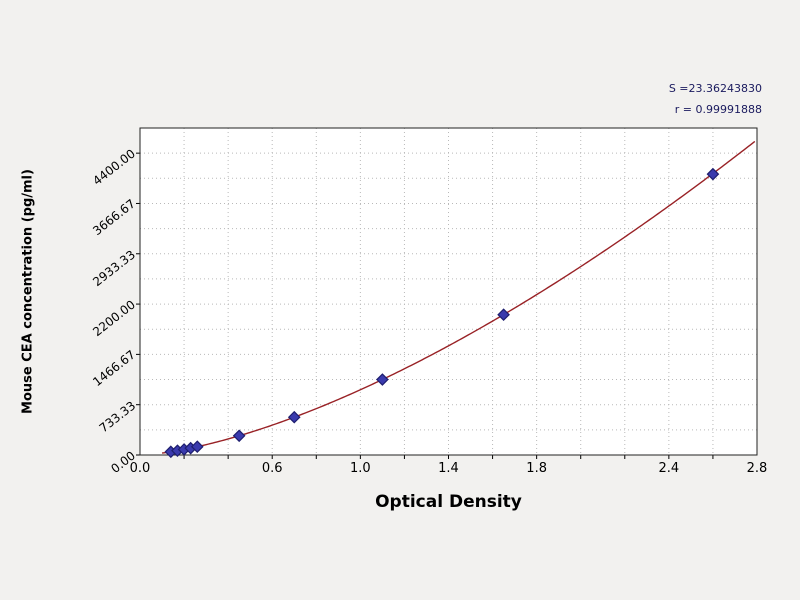 The height and width of the screenshot is (600, 800). I want to click on x-tick-label: 1.4, so click(448, 468).